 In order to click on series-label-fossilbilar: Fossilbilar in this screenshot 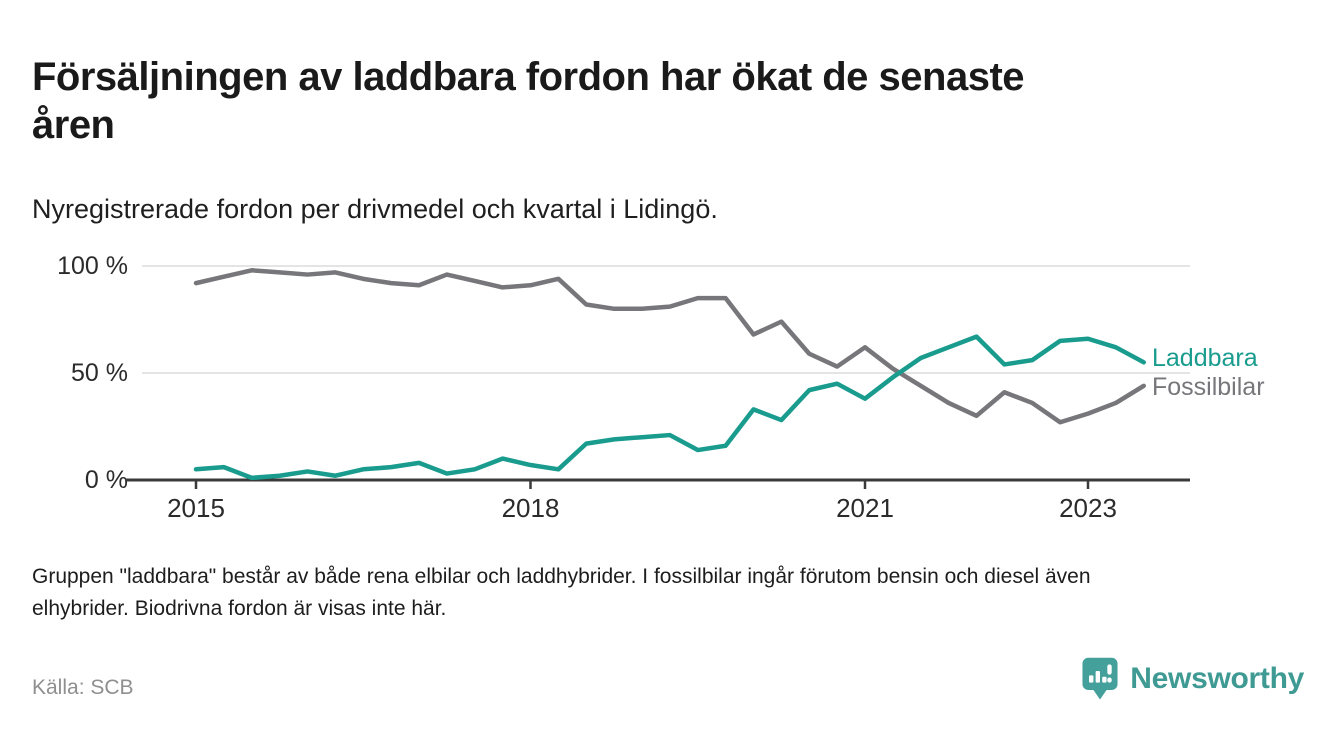, I will do `click(1208, 387)`.